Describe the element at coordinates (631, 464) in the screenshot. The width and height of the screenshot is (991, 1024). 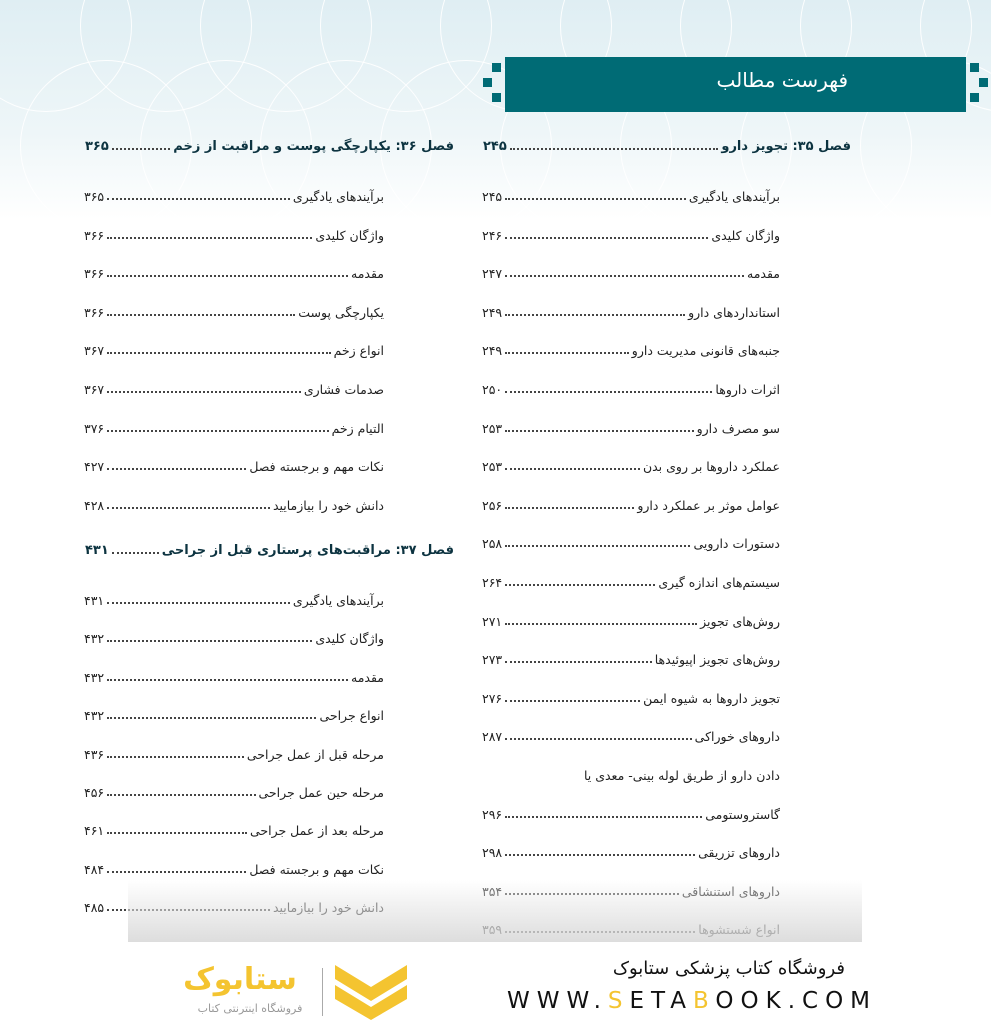
I see `toc-entry: عملکرد داروها بر روی بدن ۲۵۳` at that location.